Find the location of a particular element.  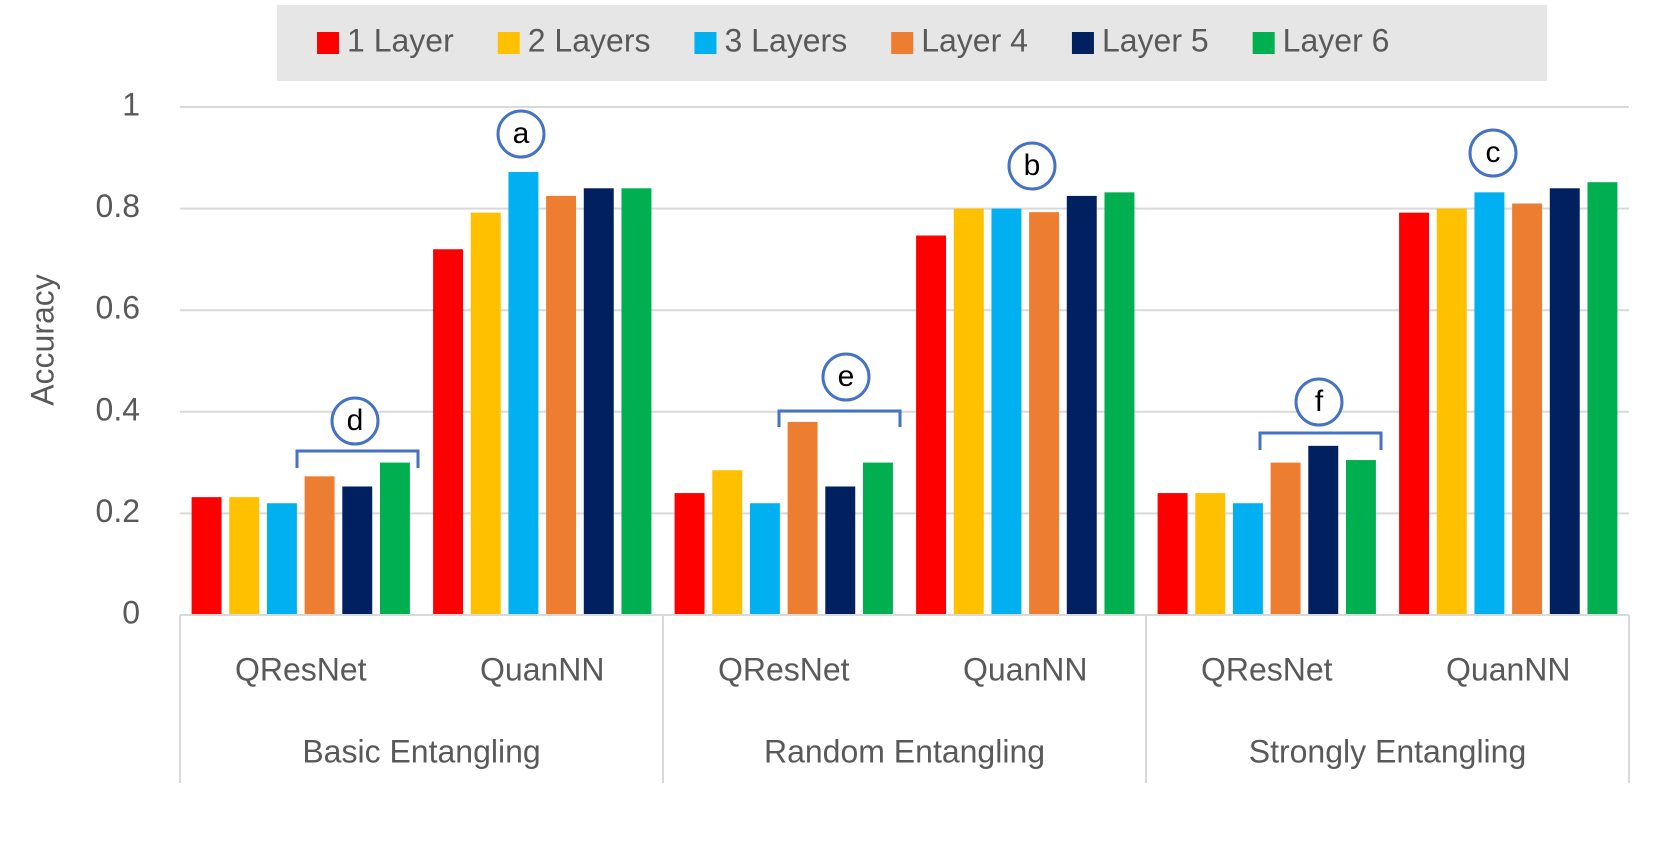

annotation-label: d is located at coordinates (355, 420).